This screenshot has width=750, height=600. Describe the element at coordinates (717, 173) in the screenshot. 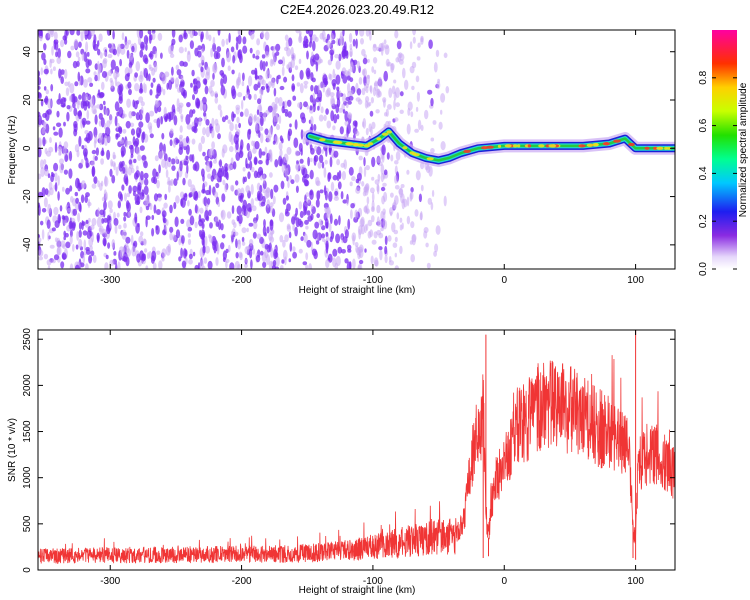

I see `colorbar-ticks: 0.0 0.2 0.4 0.6 0.8` at that location.